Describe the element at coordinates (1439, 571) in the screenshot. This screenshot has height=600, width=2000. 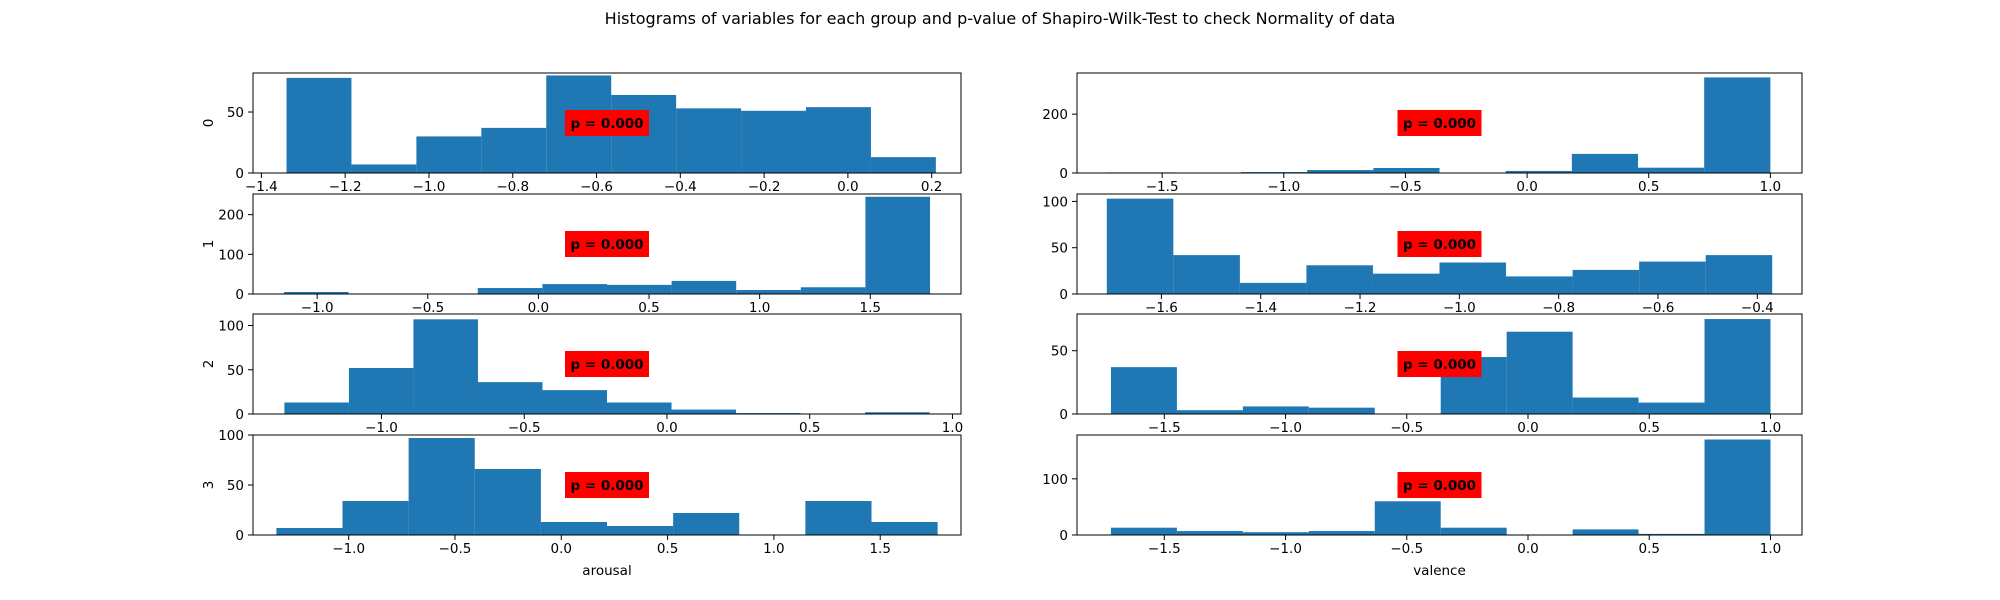
I see `x-axis-label: valence` at that location.